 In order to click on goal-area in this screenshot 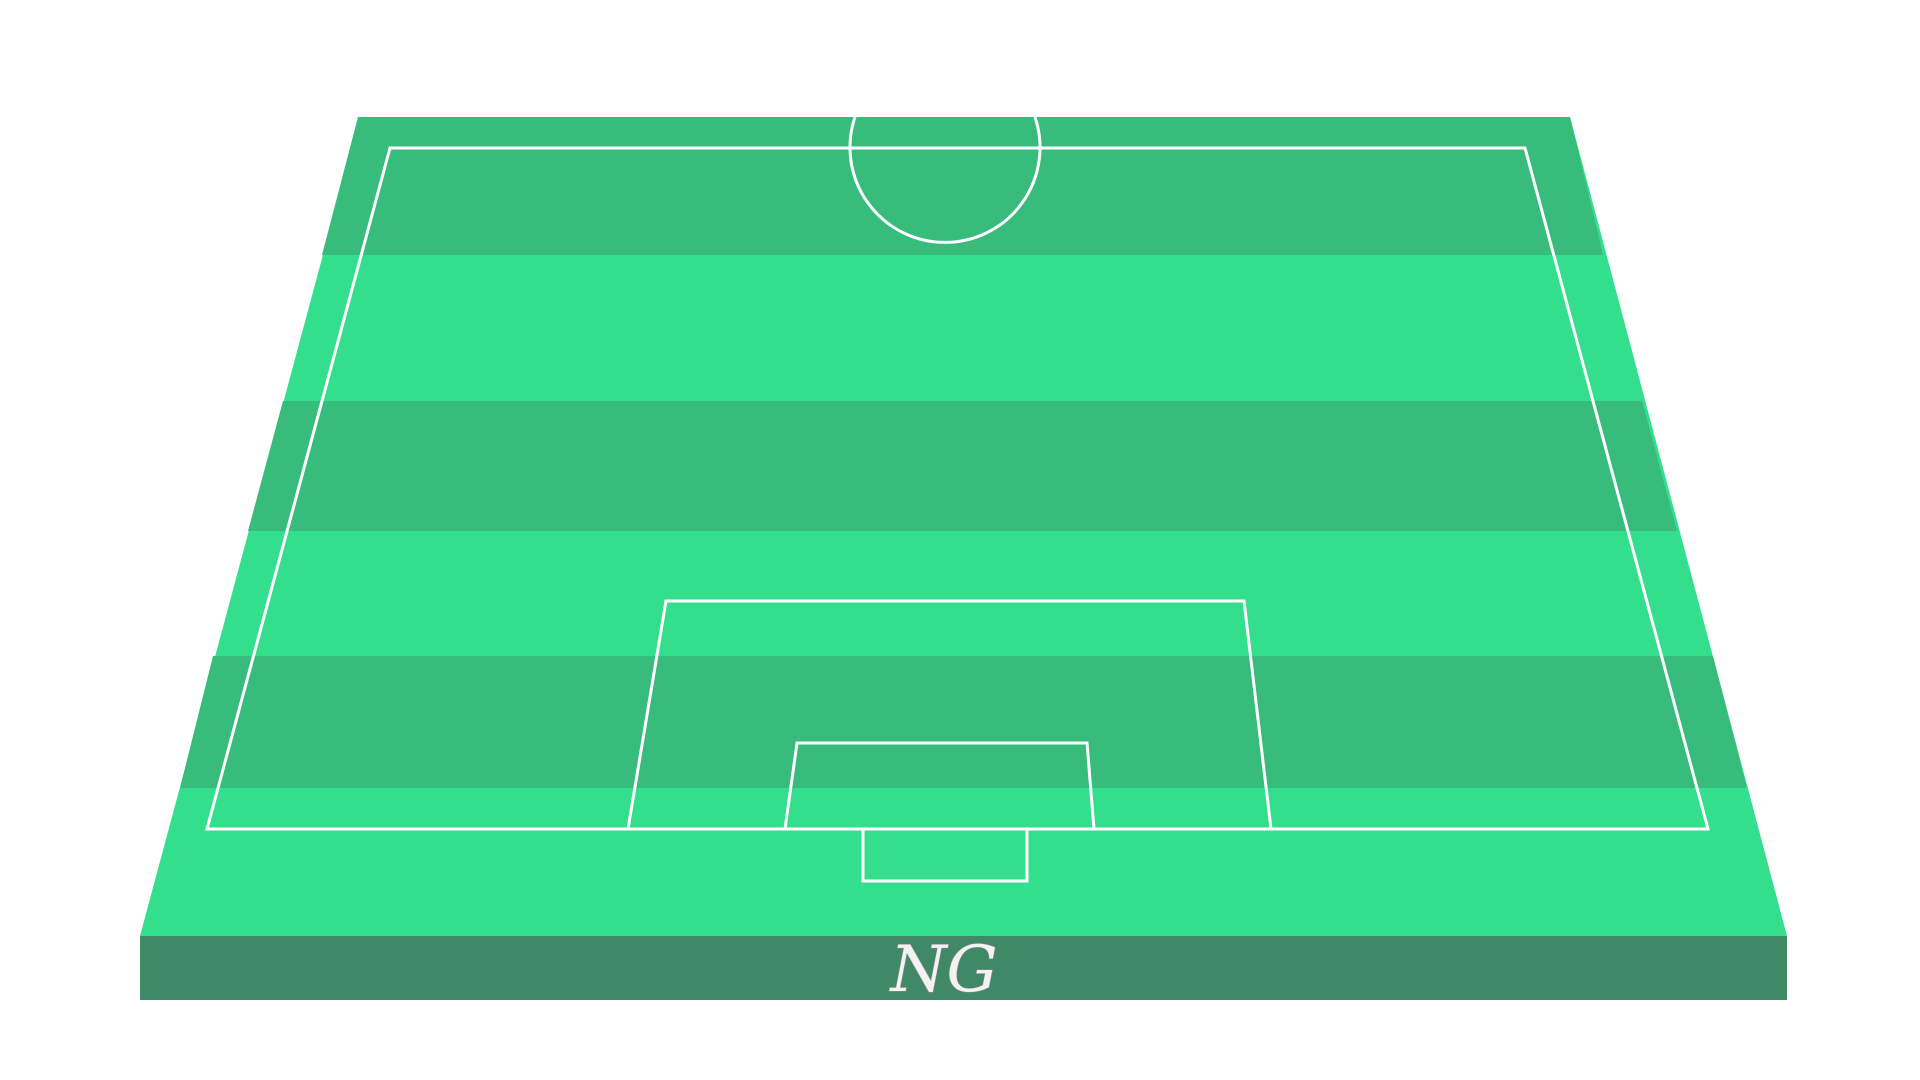, I will do `click(939, 786)`.